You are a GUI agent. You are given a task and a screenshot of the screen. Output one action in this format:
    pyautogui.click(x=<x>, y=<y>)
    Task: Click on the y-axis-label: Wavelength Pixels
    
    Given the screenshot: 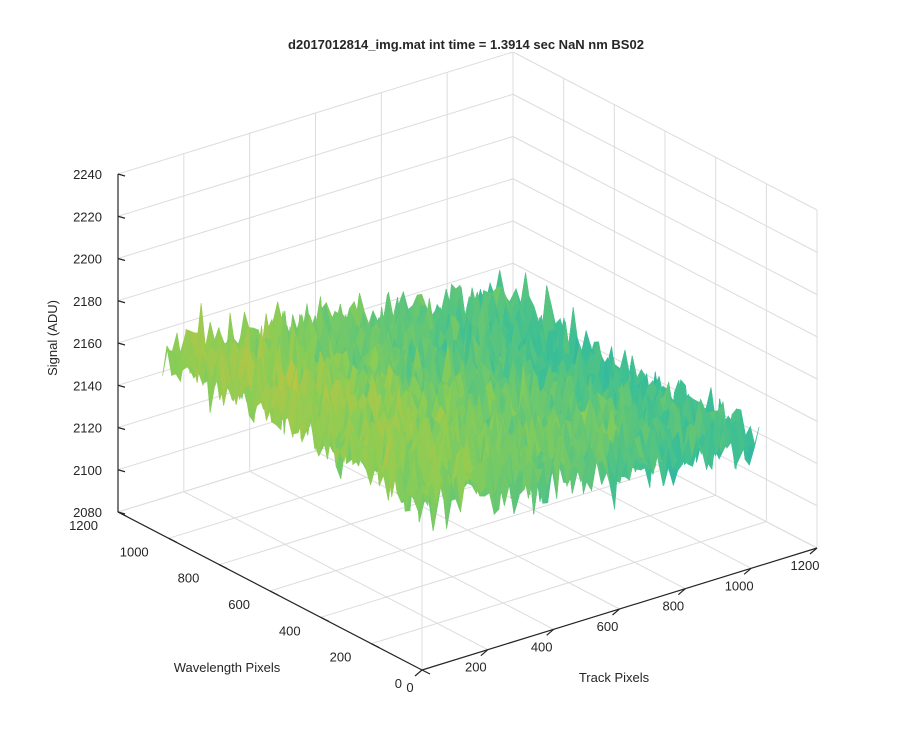 What is the action you would take?
    pyautogui.click(x=227, y=667)
    